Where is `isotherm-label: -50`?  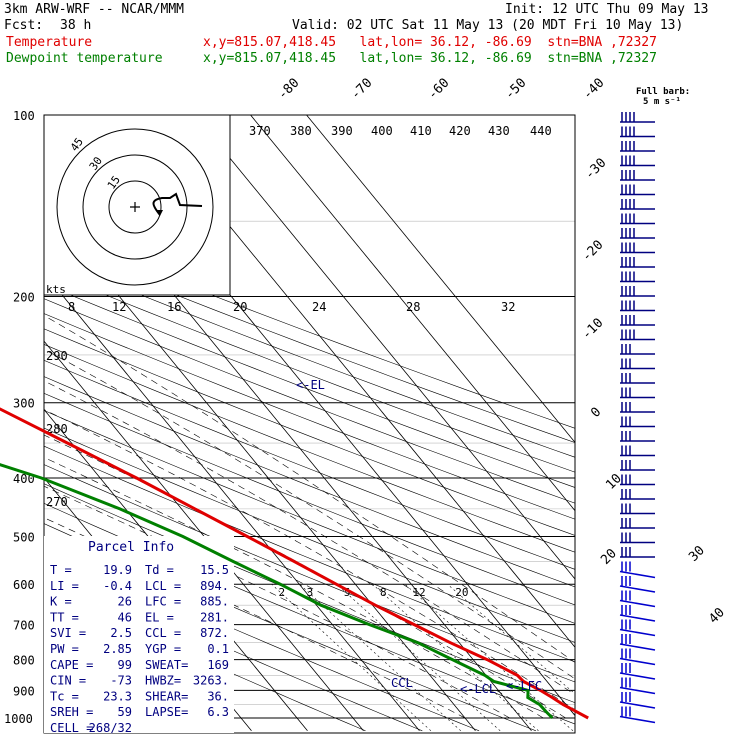 isotherm-label: -50 is located at coordinates (515, 89).